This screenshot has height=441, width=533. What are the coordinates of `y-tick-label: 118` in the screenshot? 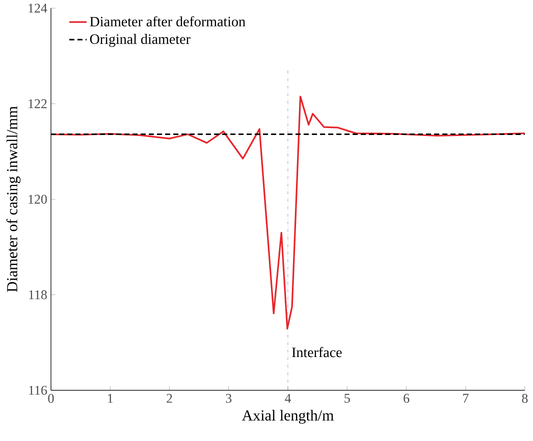 It's located at (38, 295).